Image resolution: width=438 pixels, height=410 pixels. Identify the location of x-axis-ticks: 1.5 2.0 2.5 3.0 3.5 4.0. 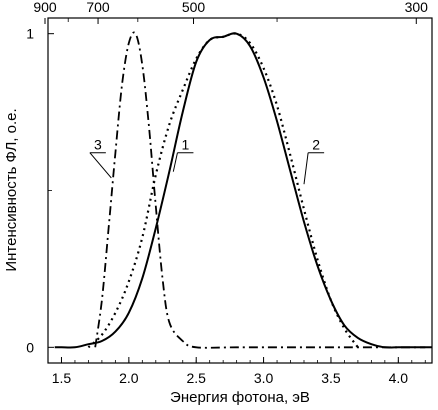
(239, 371).